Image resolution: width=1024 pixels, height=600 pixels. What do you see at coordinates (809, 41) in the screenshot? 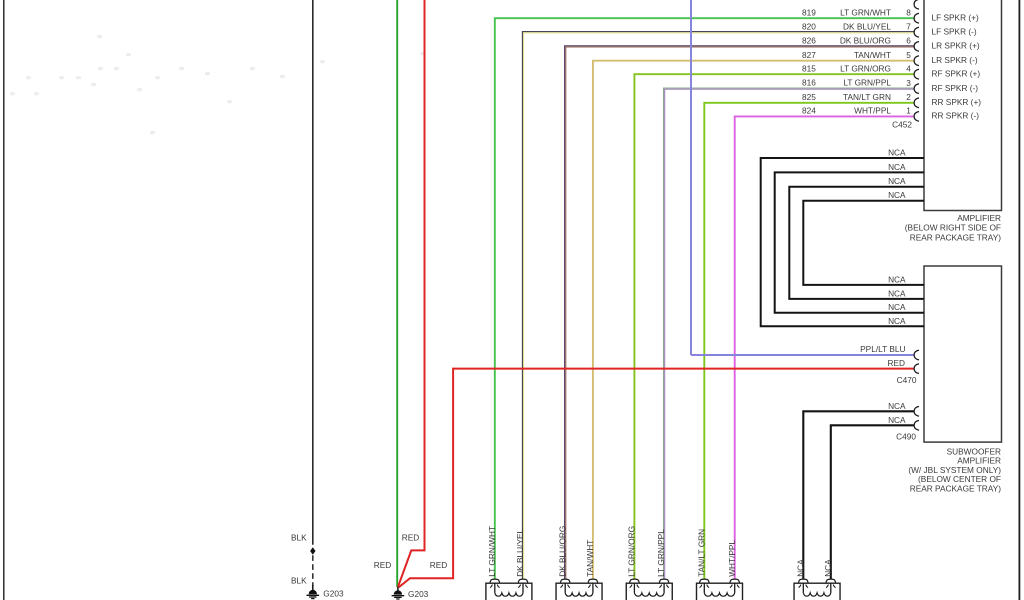
I see `svg-text: 826` at bounding box center [809, 41].